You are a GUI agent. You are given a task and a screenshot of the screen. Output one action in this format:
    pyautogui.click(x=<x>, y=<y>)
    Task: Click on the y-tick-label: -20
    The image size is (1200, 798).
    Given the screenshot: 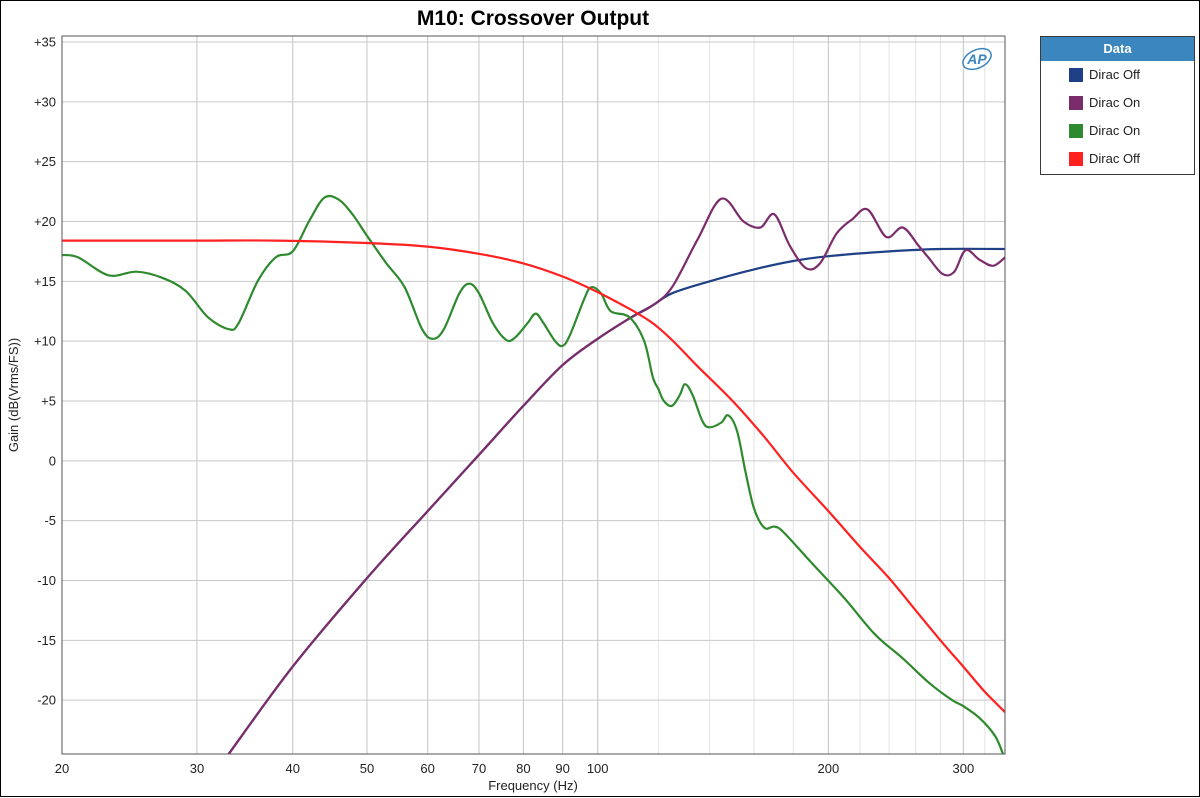 What is the action you would take?
    pyautogui.click(x=46, y=700)
    